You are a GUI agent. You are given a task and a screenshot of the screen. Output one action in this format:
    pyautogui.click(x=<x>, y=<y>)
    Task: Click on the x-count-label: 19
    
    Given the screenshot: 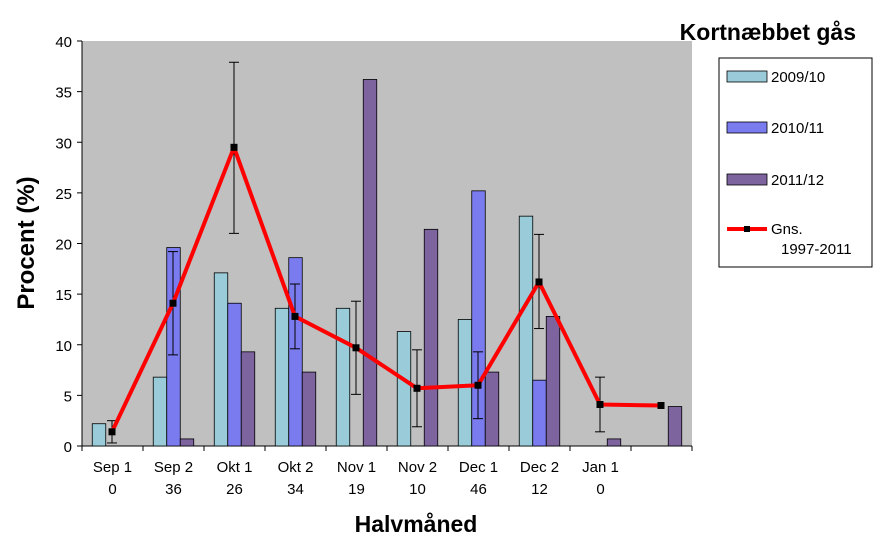 What is the action you would take?
    pyautogui.click(x=356, y=489)
    